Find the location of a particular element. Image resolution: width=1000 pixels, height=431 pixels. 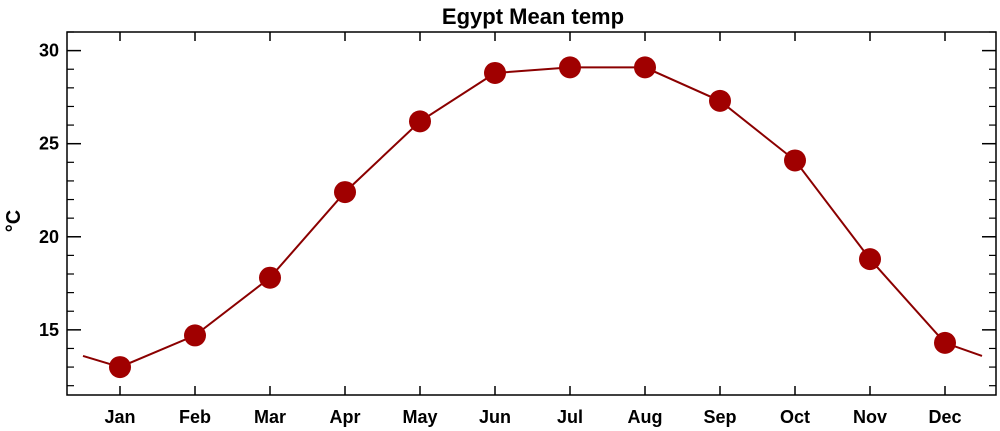

x-tick-label: Jan is located at coordinates (119, 417).